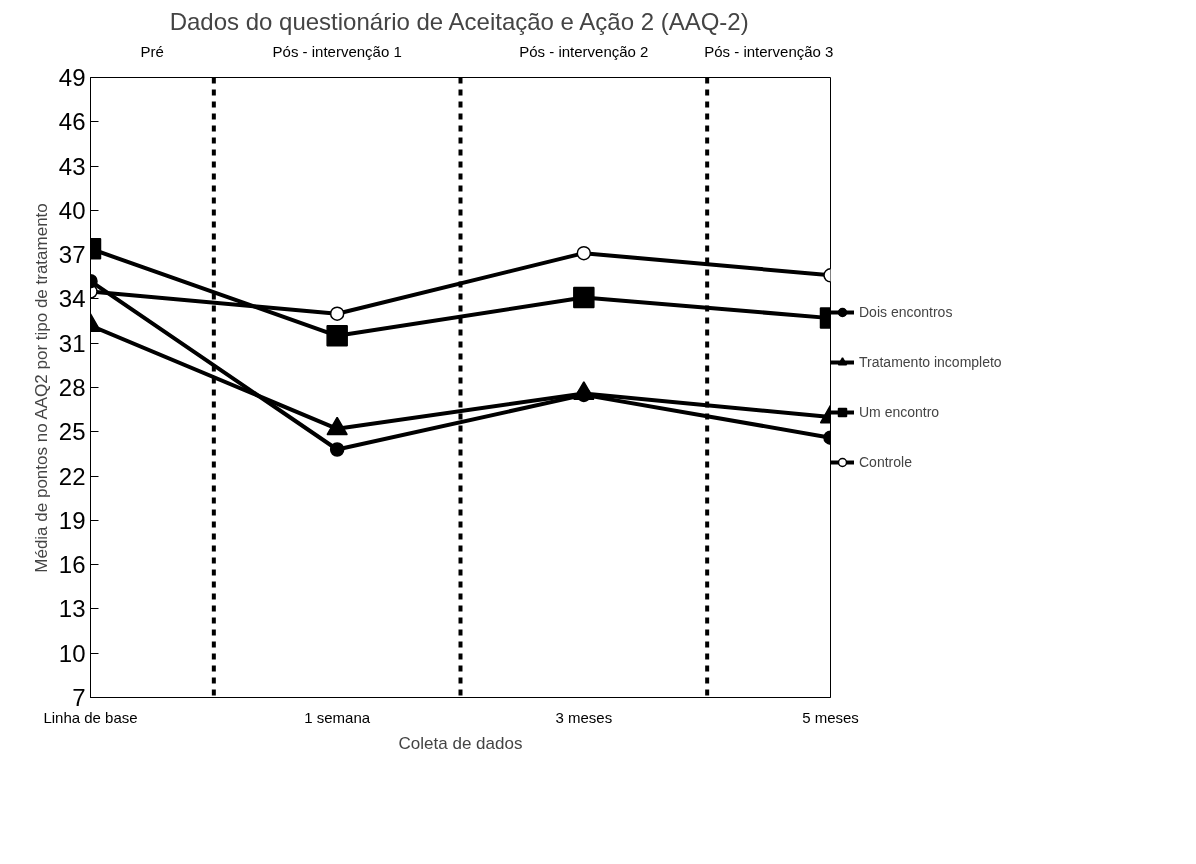 The image size is (1196, 864). Describe the element at coordinates (72, 77) in the screenshot. I see `y-tick-label: 49` at that location.